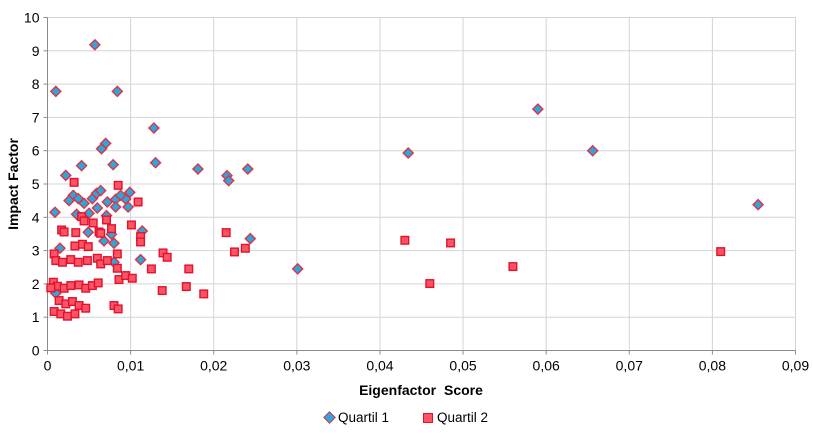 The height and width of the screenshot is (434, 813). What do you see at coordinates (36, 51) in the screenshot?
I see `y-tick-label: 9` at bounding box center [36, 51].